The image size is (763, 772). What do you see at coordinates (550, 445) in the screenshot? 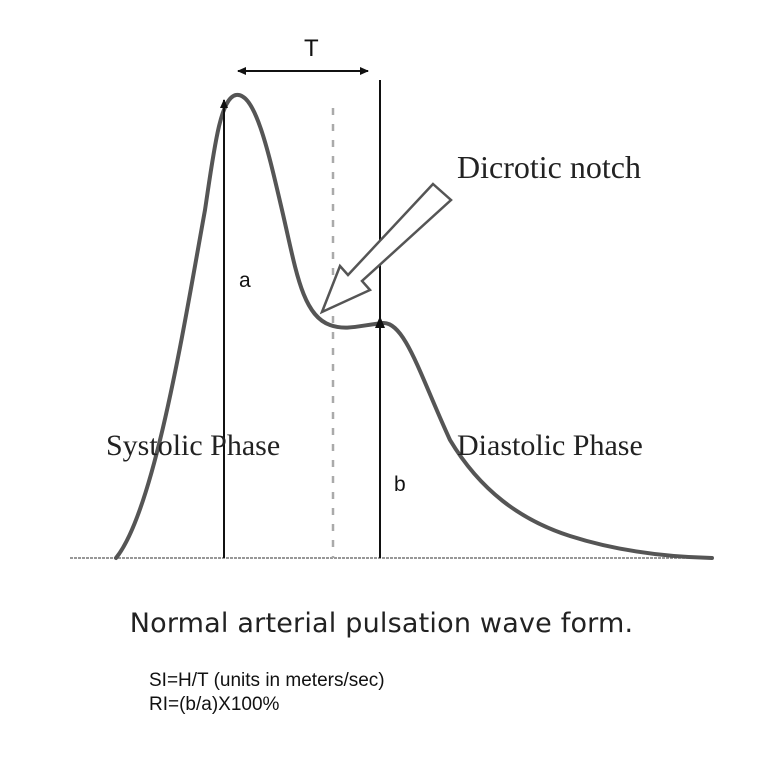
I see `diastolic-phase-label: Diastolic Phase` at bounding box center [550, 445].